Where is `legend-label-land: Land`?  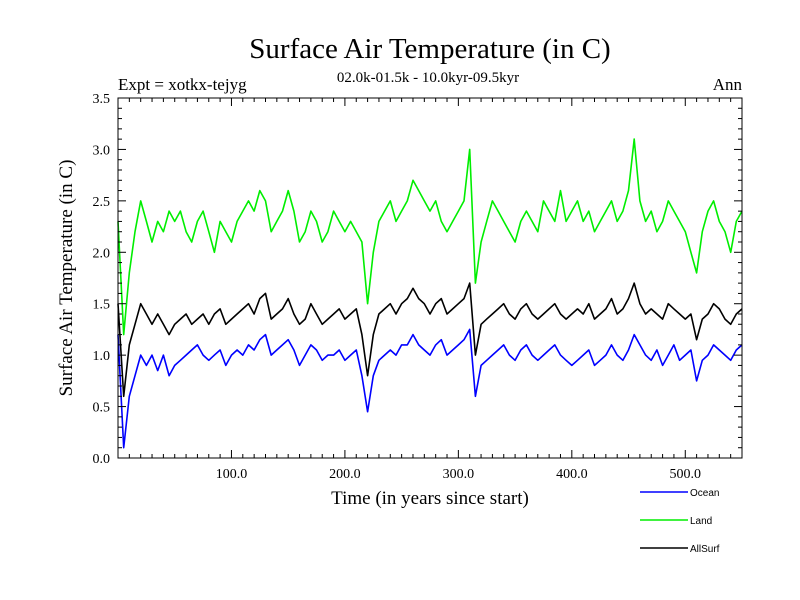
legend-label-land: Land is located at coordinates (701, 521).